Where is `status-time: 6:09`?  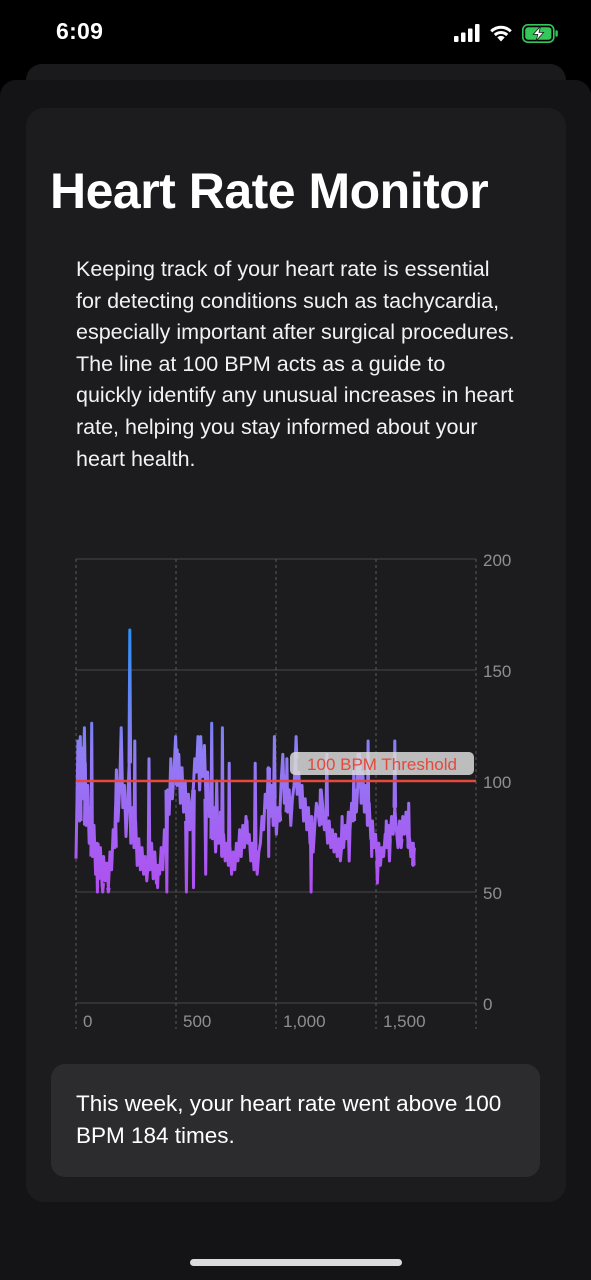
status-time: 6:09 is located at coordinates (80, 31).